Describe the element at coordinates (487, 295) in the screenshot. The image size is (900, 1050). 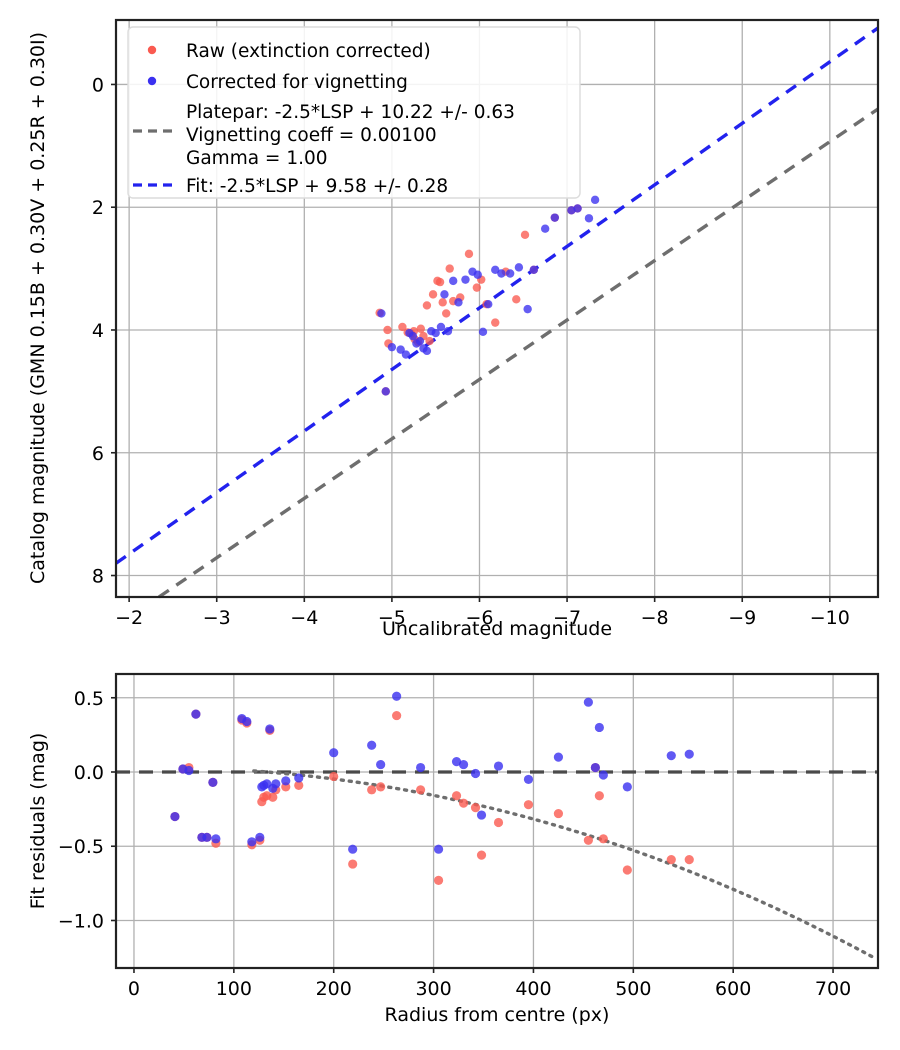
I see `top-panel-scatter-points` at that location.